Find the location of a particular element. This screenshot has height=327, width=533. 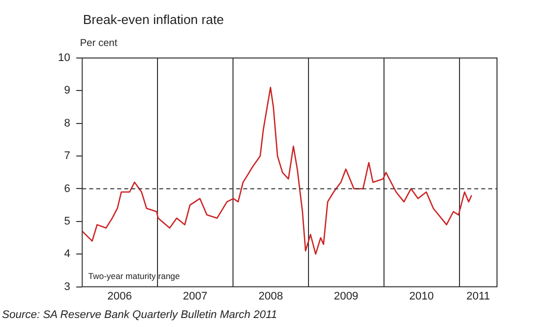

x-tick-label: 2009 is located at coordinates (346, 296).